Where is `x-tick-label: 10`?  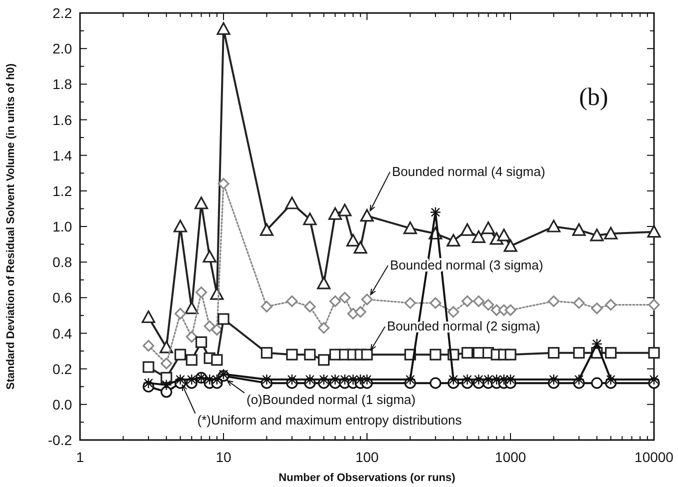
x-tick-label: 10 is located at coordinates (224, 457).